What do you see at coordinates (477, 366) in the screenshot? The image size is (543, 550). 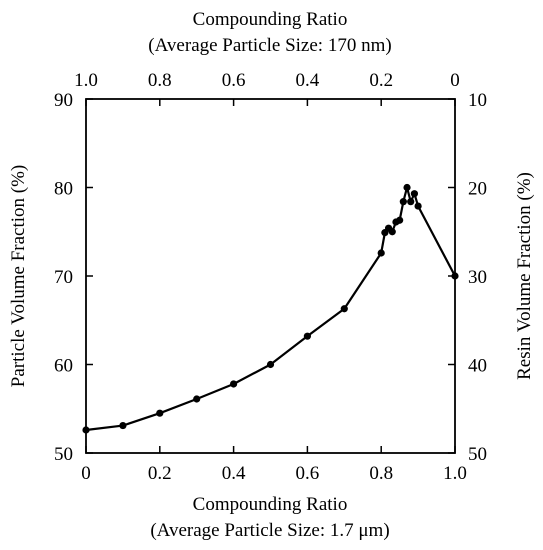 I see `y-right-tick-label: 40` at bounding box center [477, 366].